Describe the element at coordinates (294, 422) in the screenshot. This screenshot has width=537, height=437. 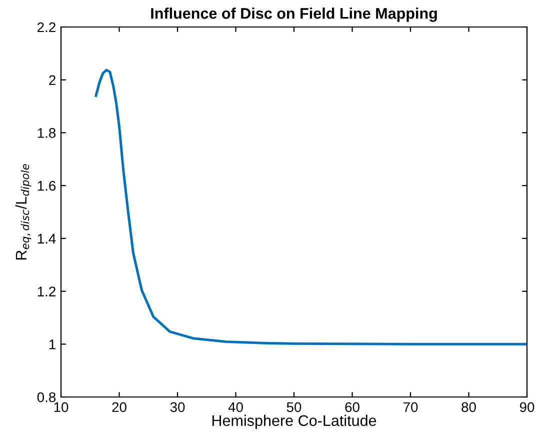
I see `x-axis-title: Hemisphere Co-Latitude` at that location.